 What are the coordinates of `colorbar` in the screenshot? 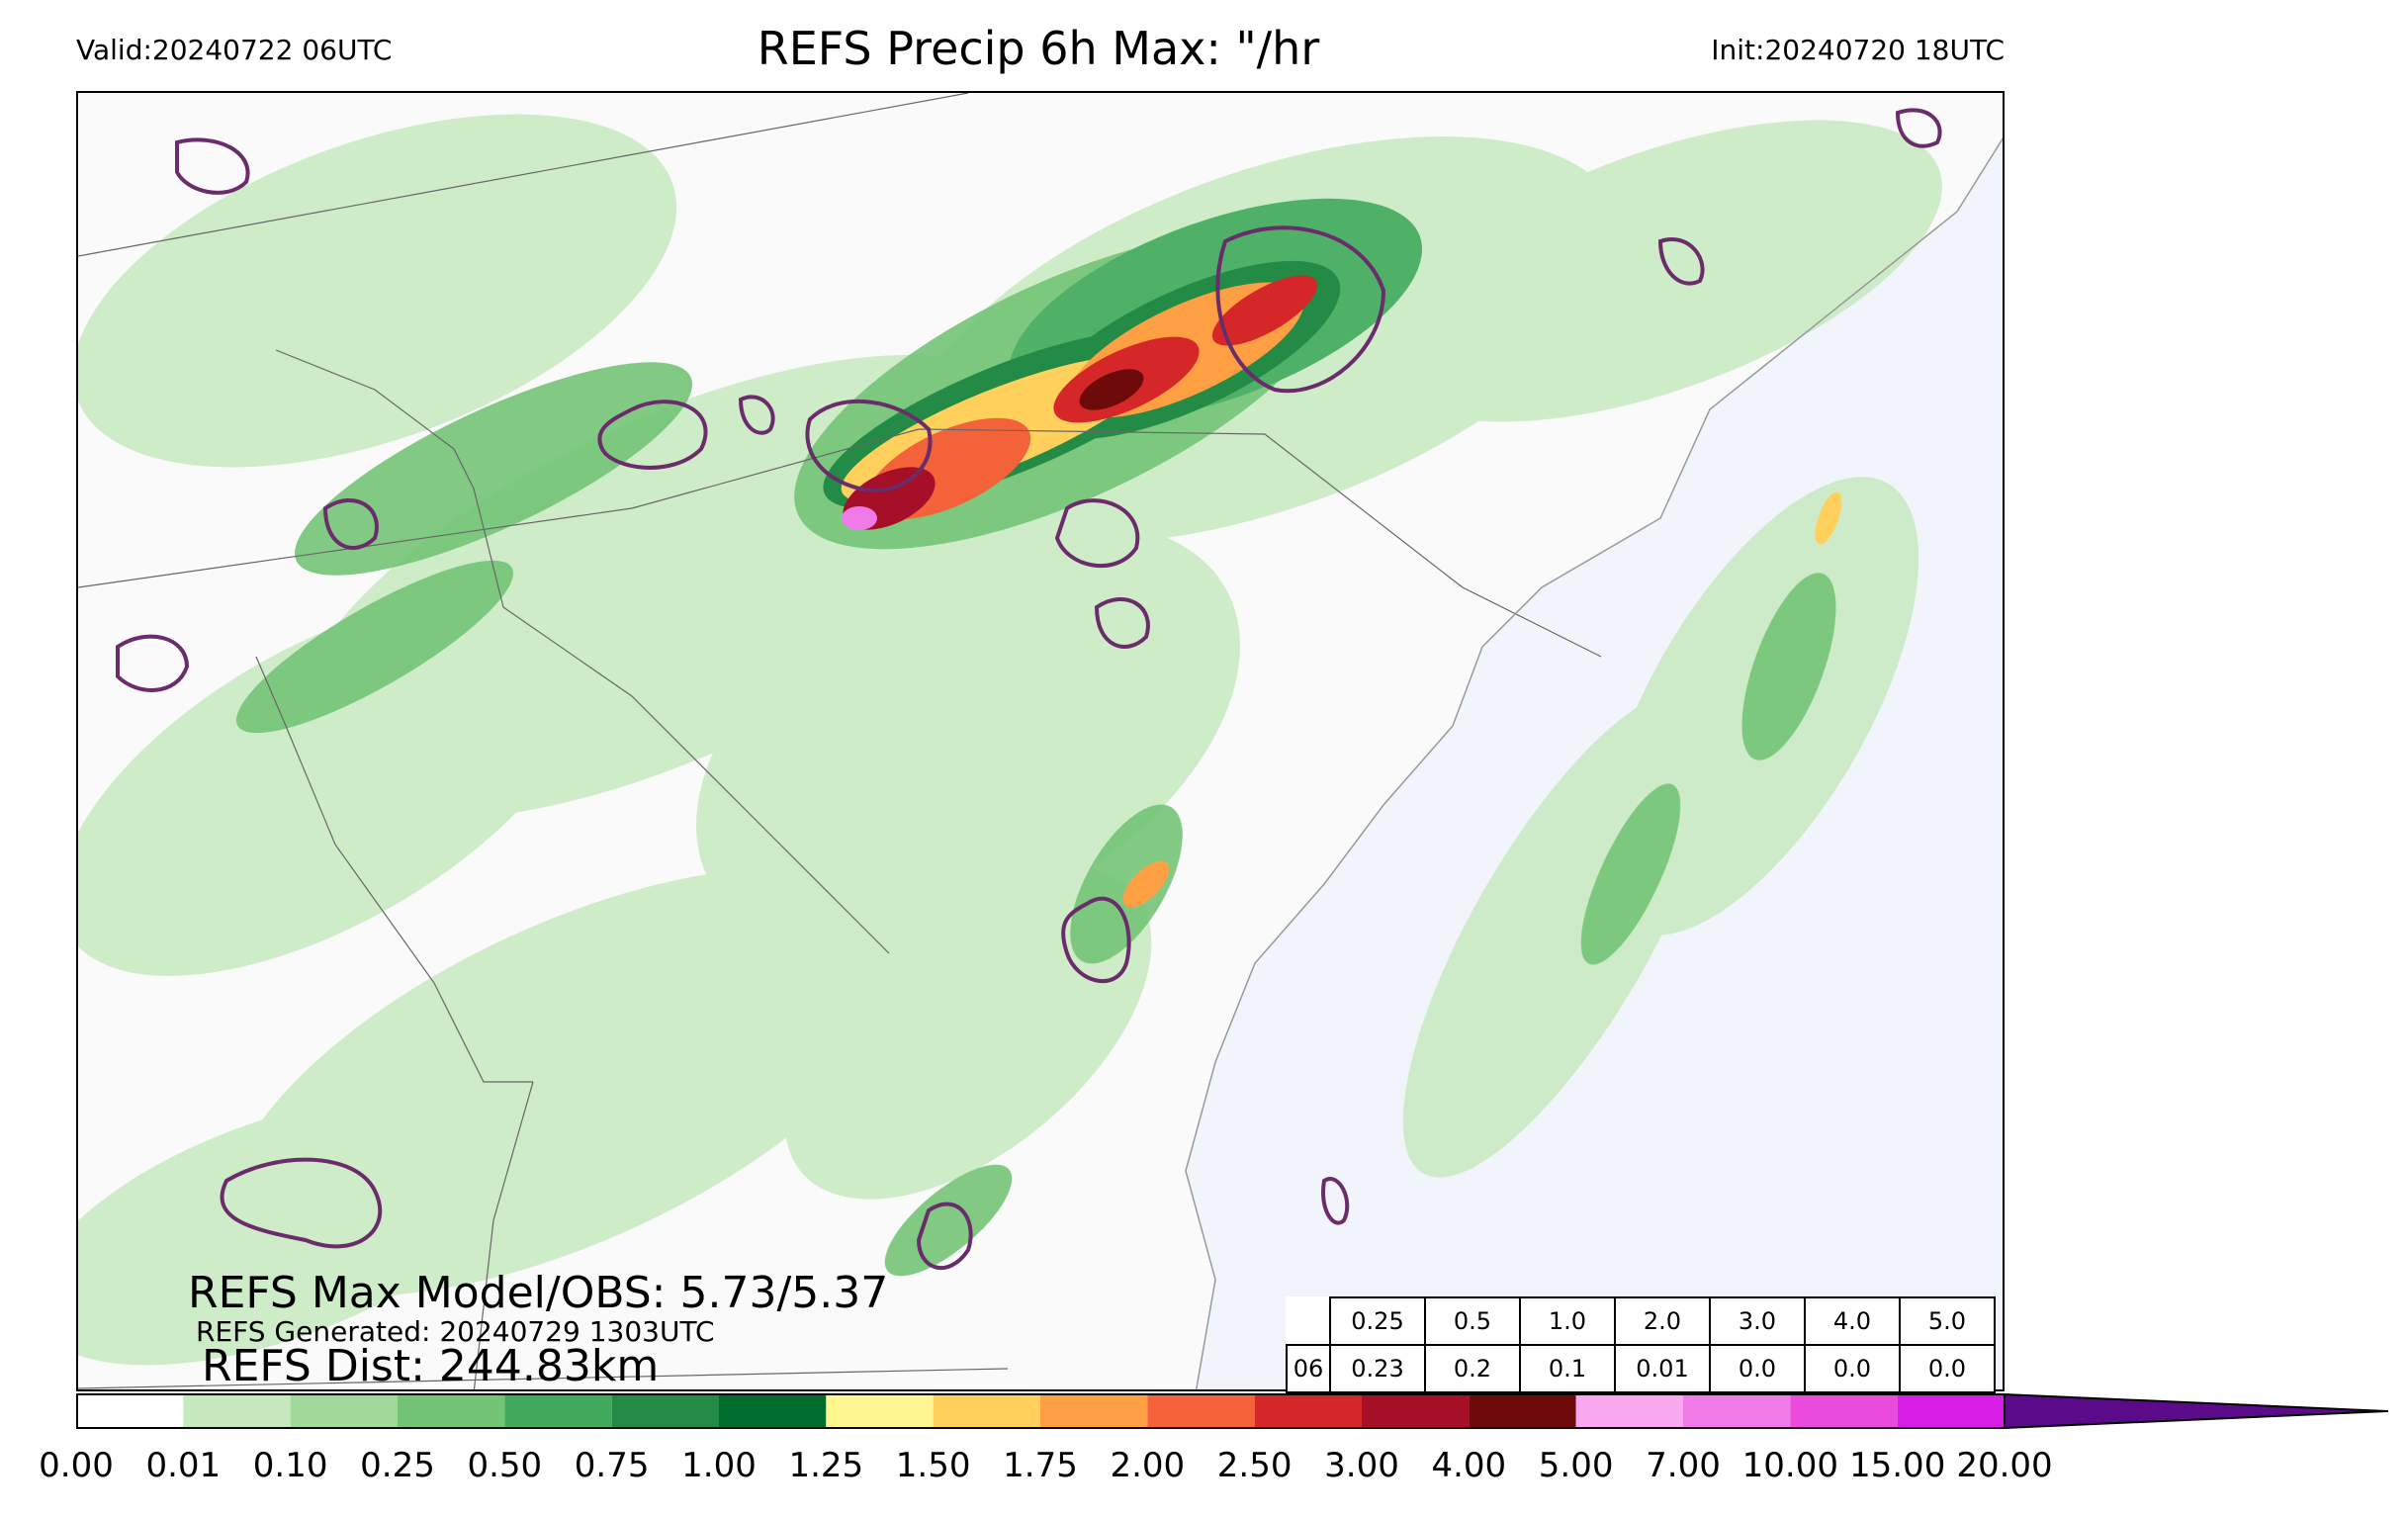 It's located at (1232, 1411).